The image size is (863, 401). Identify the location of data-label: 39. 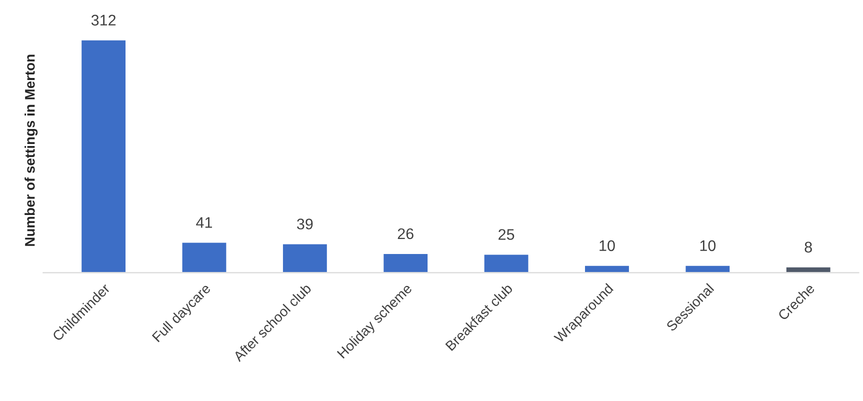
(305, 224).